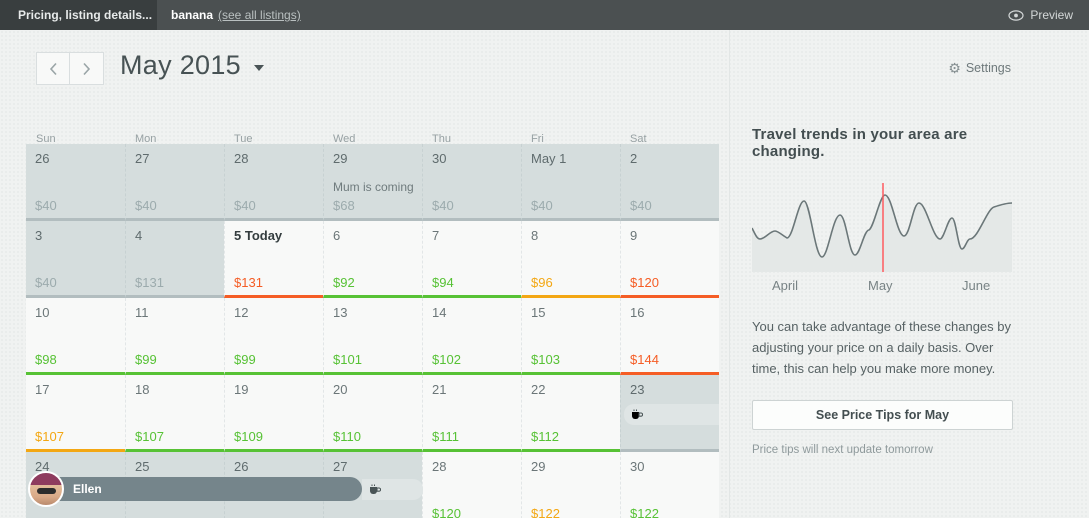  I want to click on cell-date: 29, so click(340, 158).